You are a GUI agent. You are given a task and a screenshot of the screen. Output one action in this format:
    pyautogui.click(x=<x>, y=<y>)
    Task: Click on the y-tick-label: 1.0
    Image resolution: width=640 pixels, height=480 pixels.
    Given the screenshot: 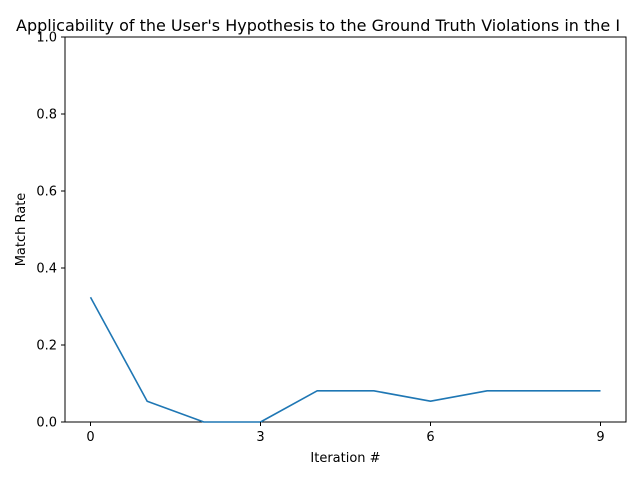 What is the action you would take?
    pyautogui.click(x=46, y=38)
    